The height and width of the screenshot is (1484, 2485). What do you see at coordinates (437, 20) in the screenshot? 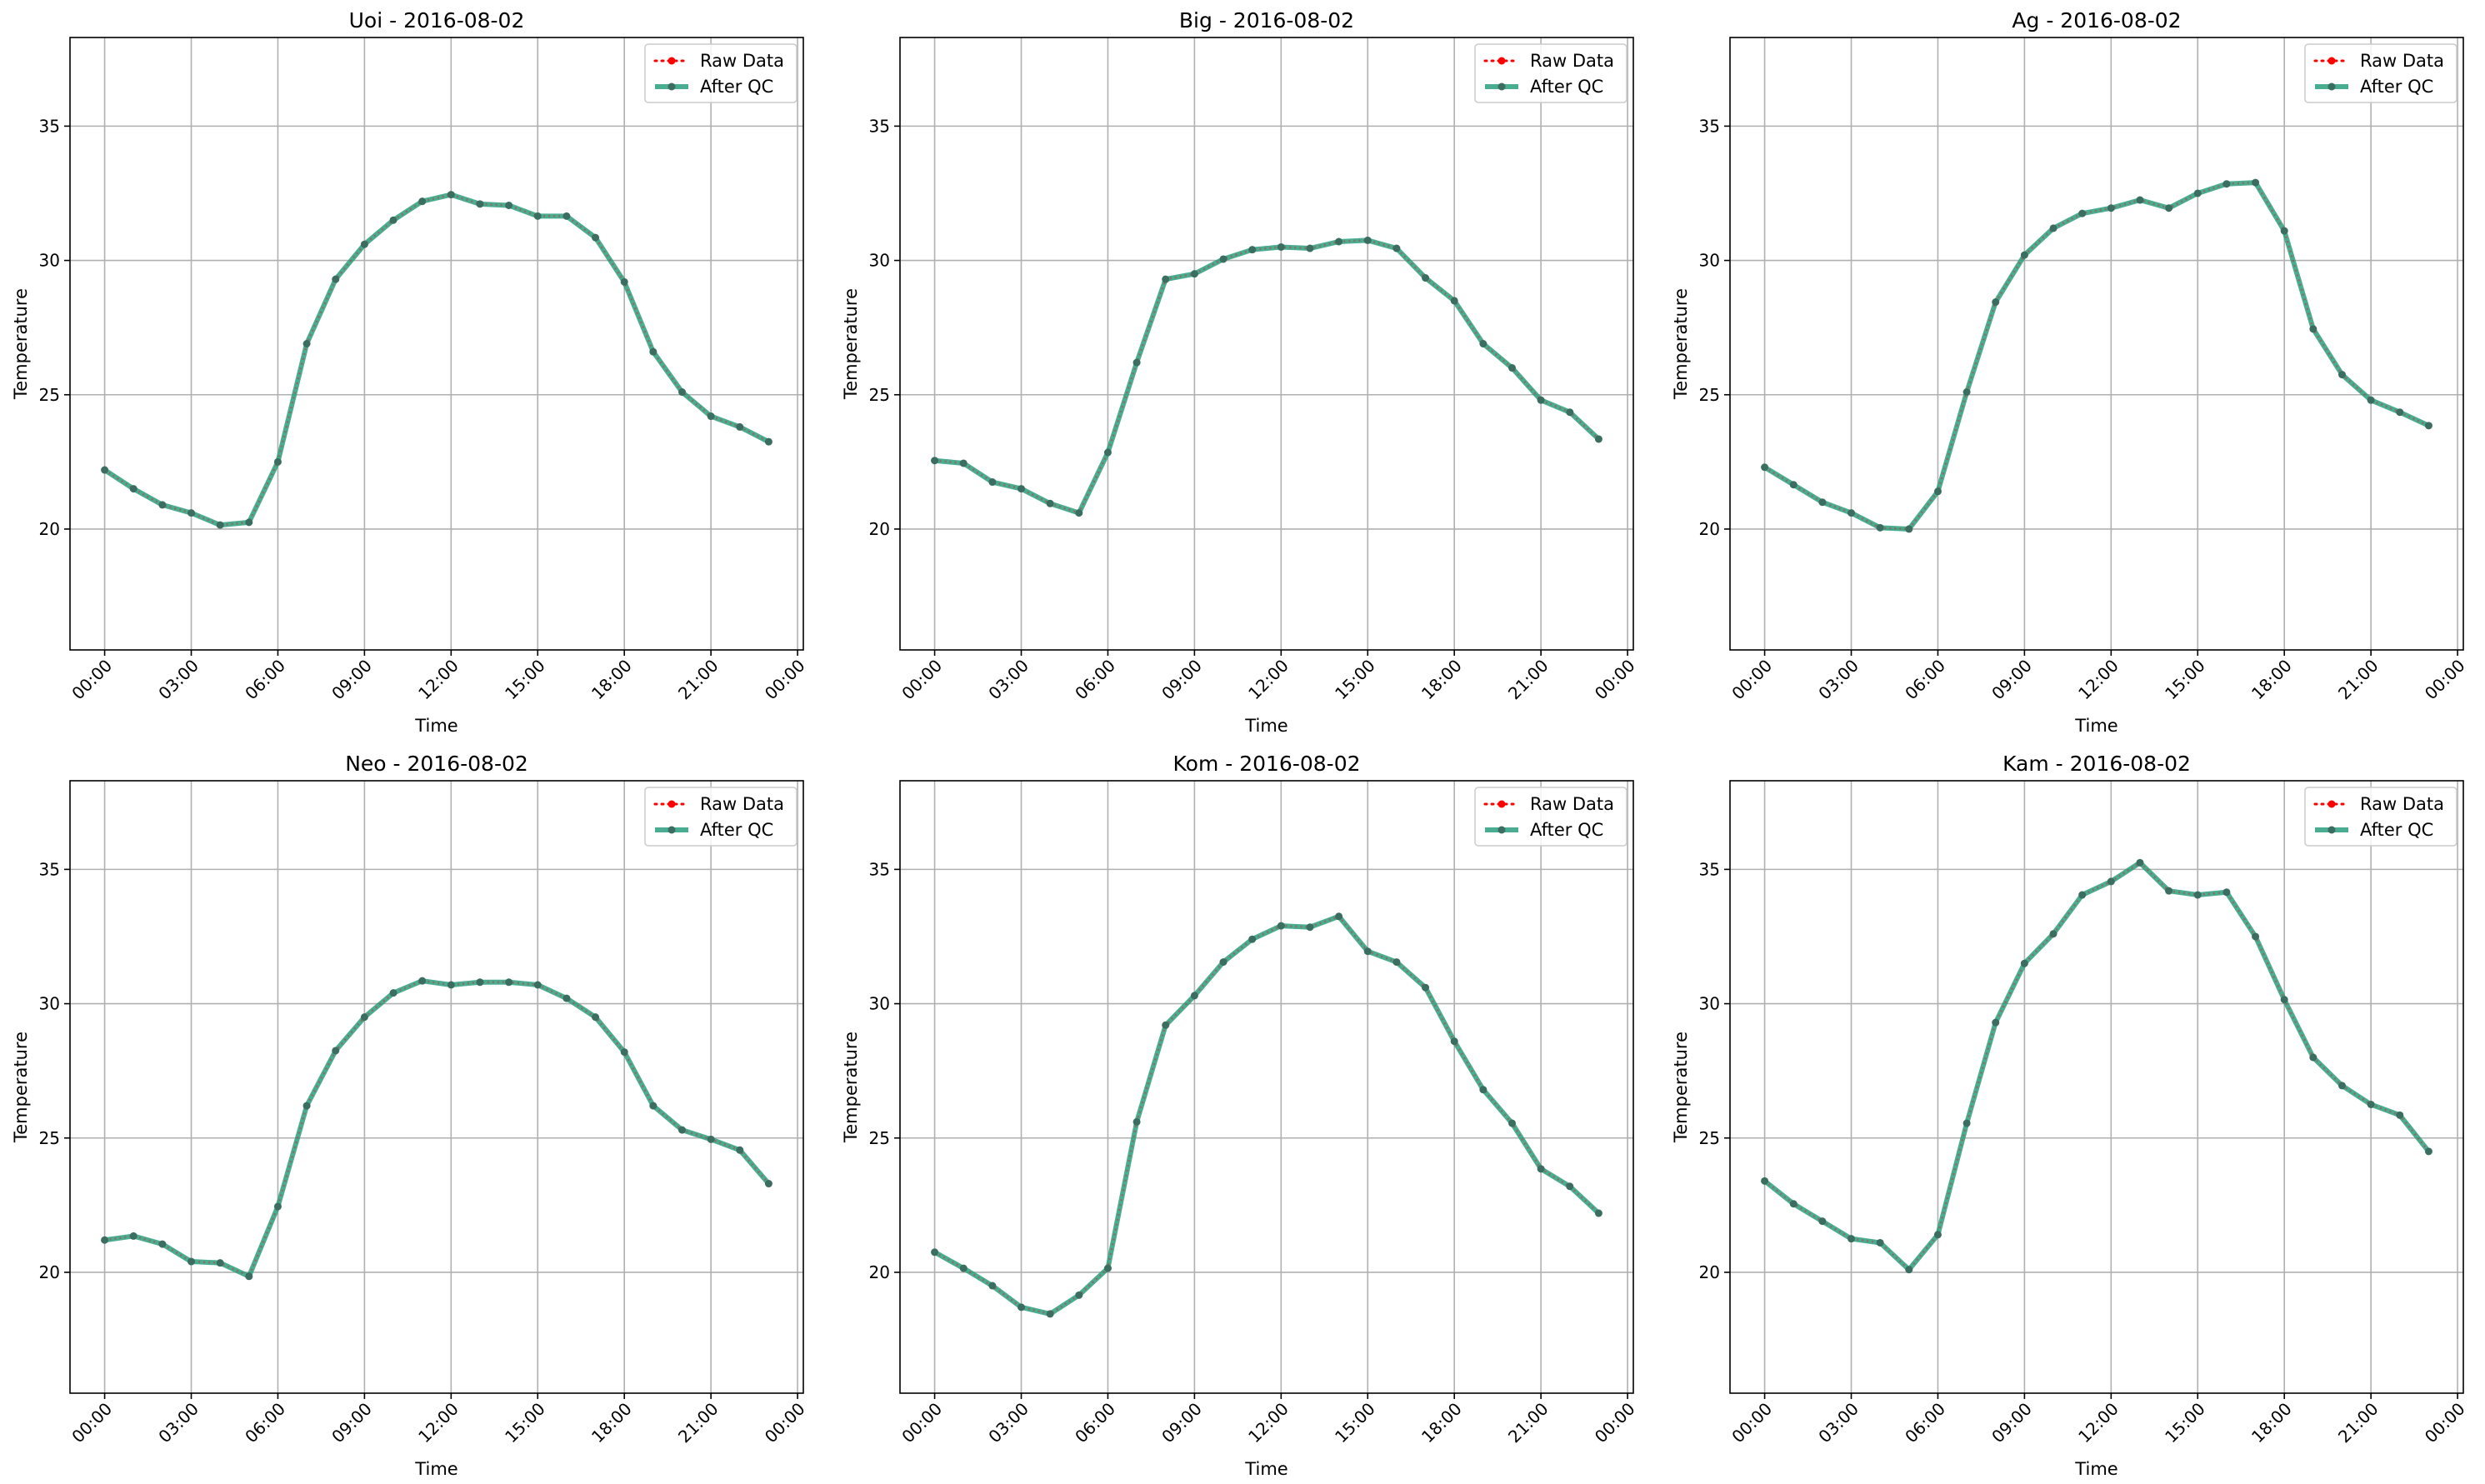
I see `subplot-title: Uoi - 2016-08-02` at bounding box center [437, 20].